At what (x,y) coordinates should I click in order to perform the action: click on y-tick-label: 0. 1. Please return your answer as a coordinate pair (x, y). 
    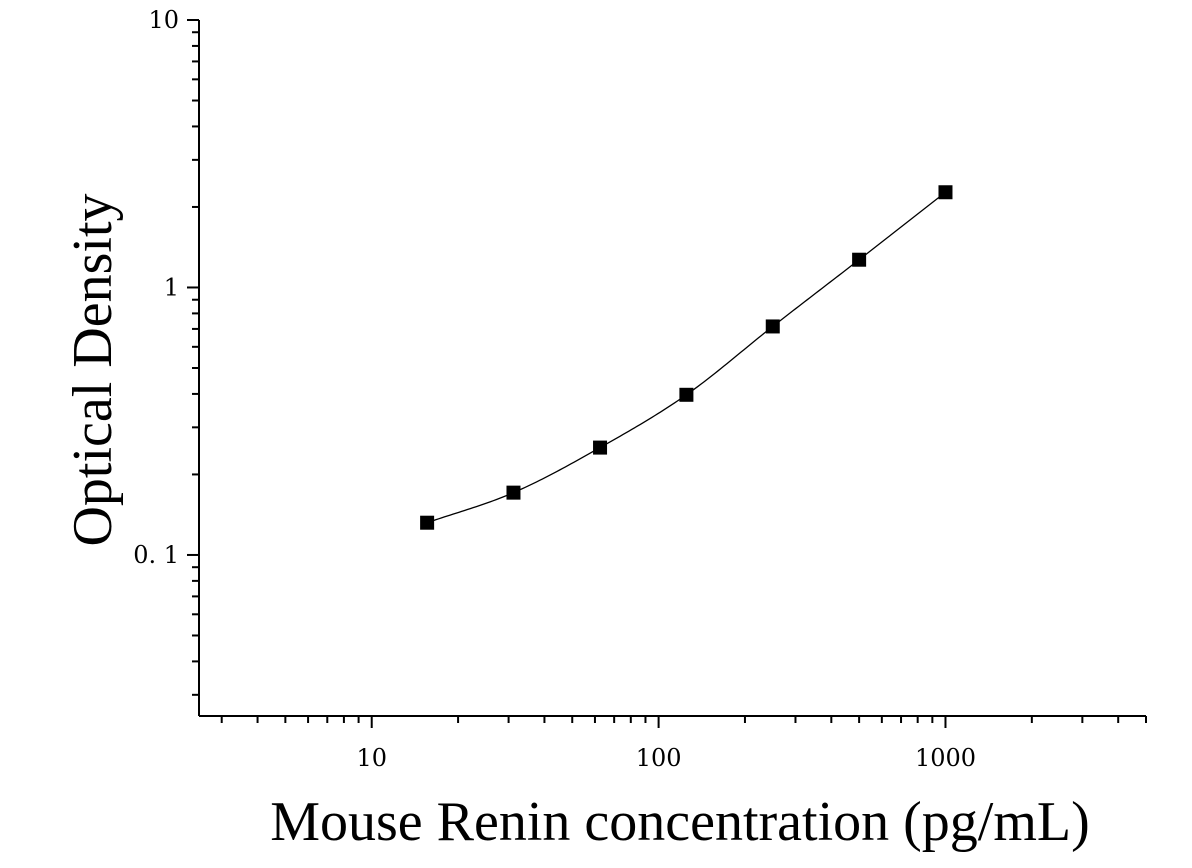
    Looking at the image, I should click on (156, 555).